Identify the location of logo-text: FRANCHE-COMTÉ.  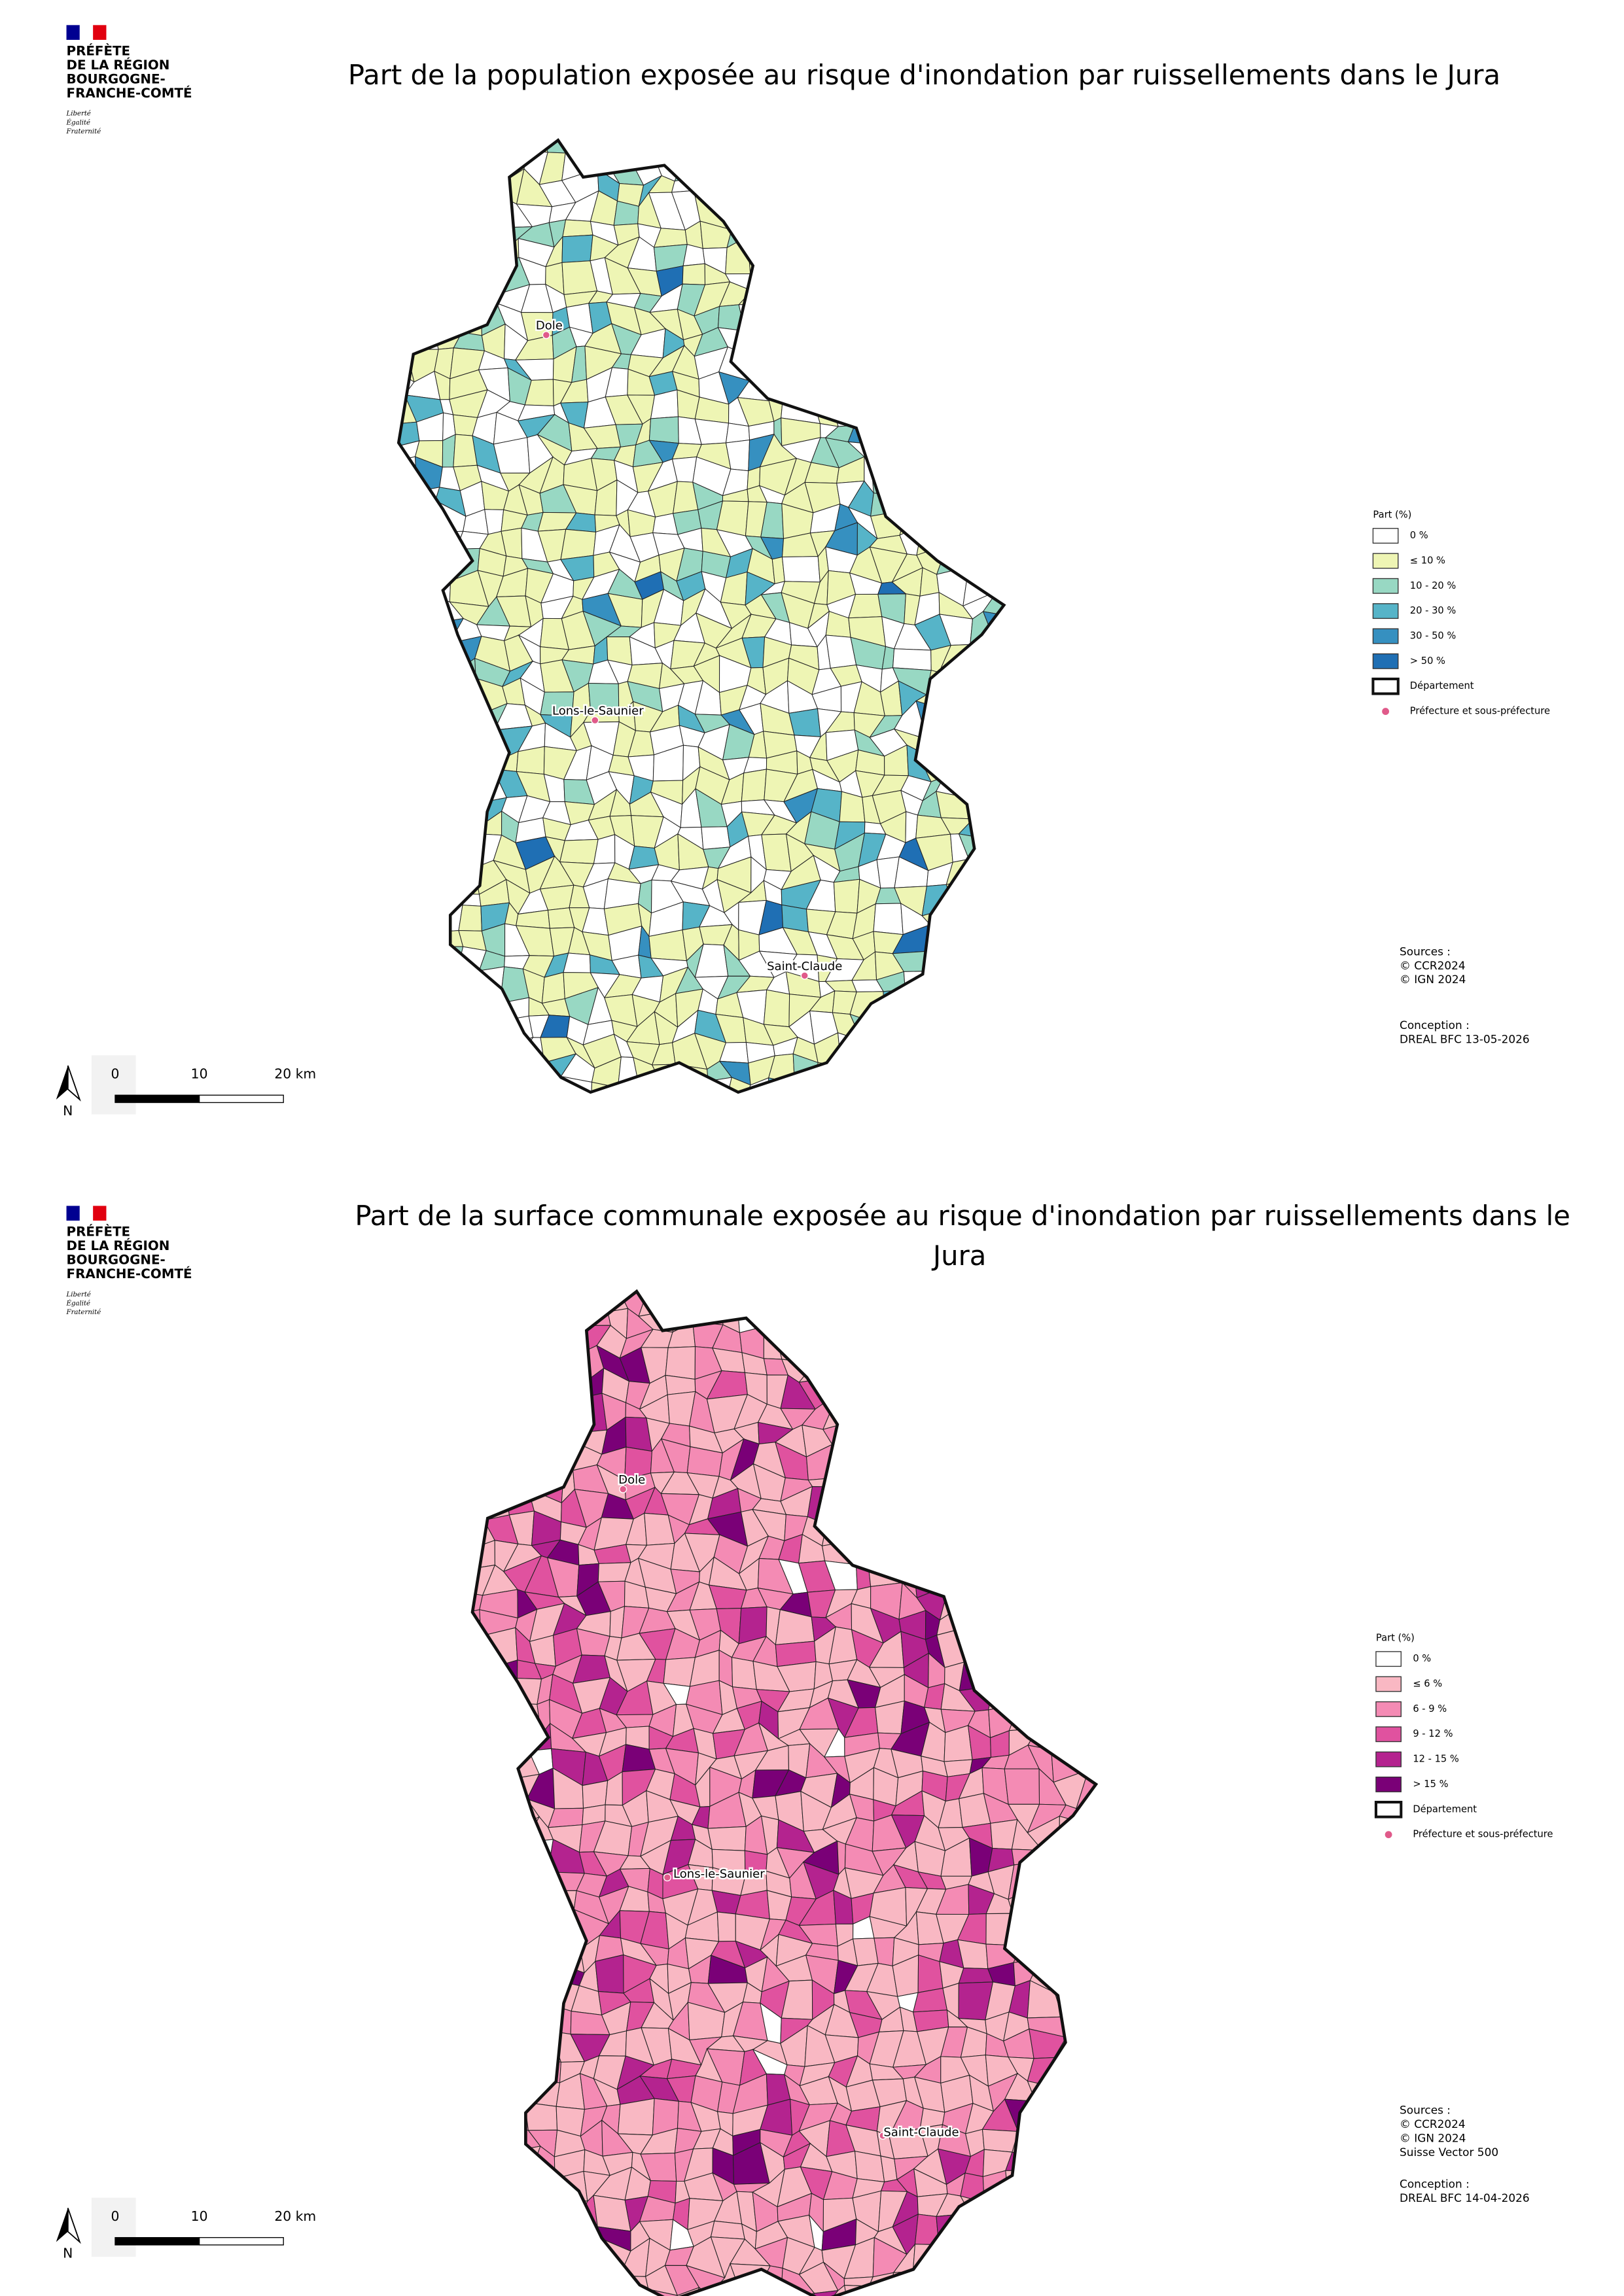
(129, 1273).